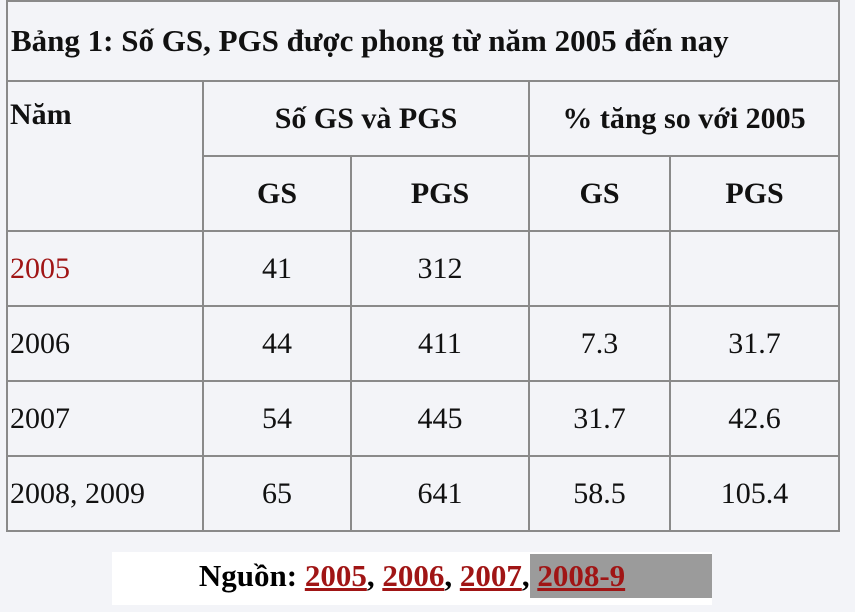 The width and height of the screenshot is (855, 612). Describe the element at coordinates (277, 418) in the screenshot. I see `value-cell: 54` at that location.